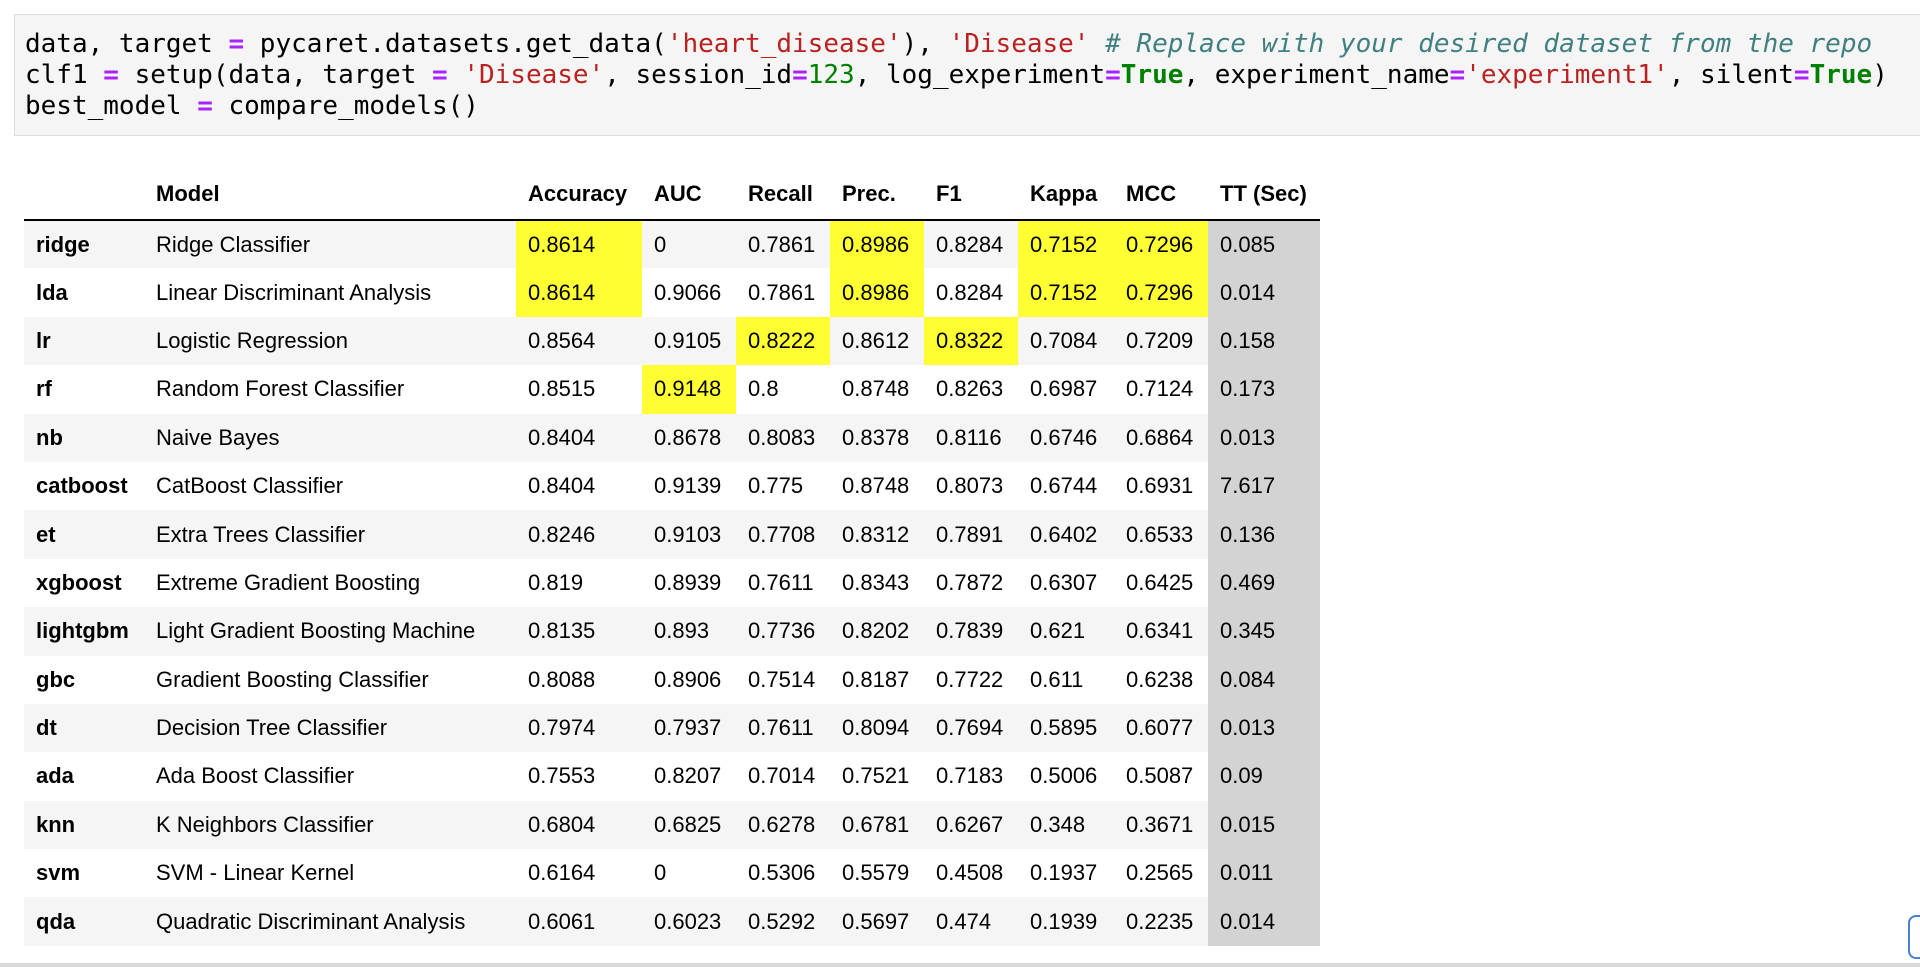  What do you see at coordinates (84, 825) in the screenshot?
I see `cell-index: knn` at bounding box center [84, 825].